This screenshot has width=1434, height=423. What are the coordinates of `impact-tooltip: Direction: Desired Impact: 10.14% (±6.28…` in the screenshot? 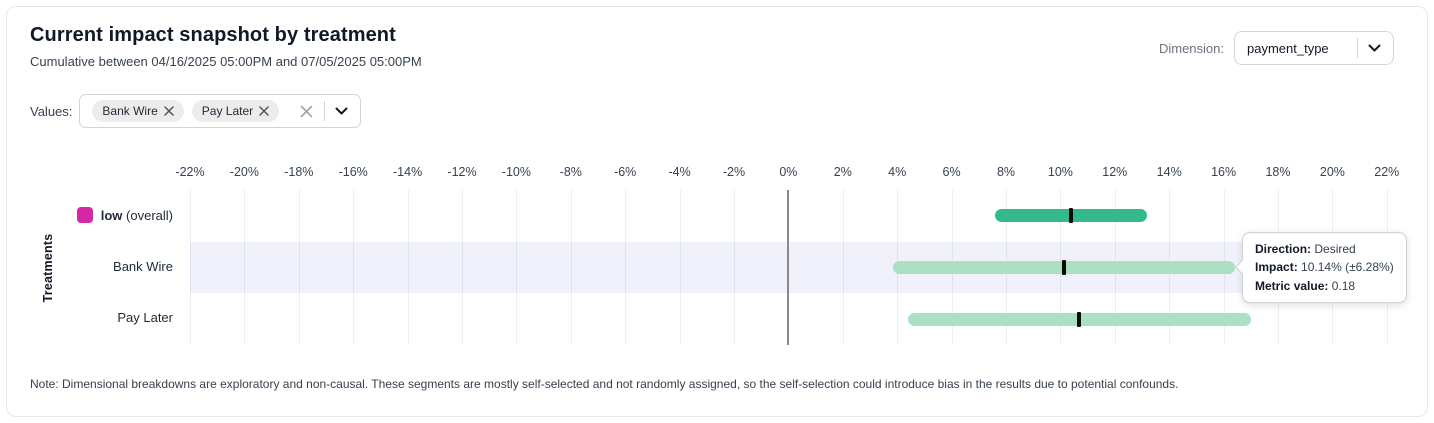 It's located at (1320, 267).